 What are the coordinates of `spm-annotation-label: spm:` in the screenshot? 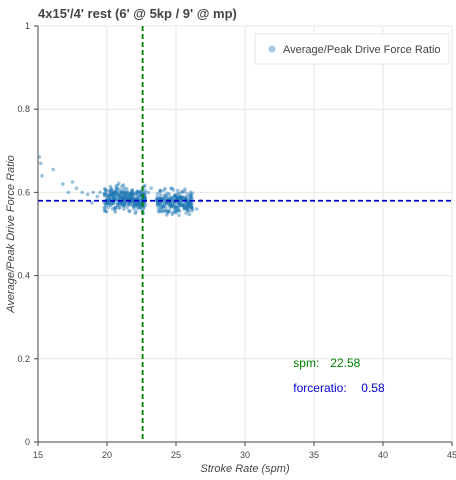 It's located at (306, 363).